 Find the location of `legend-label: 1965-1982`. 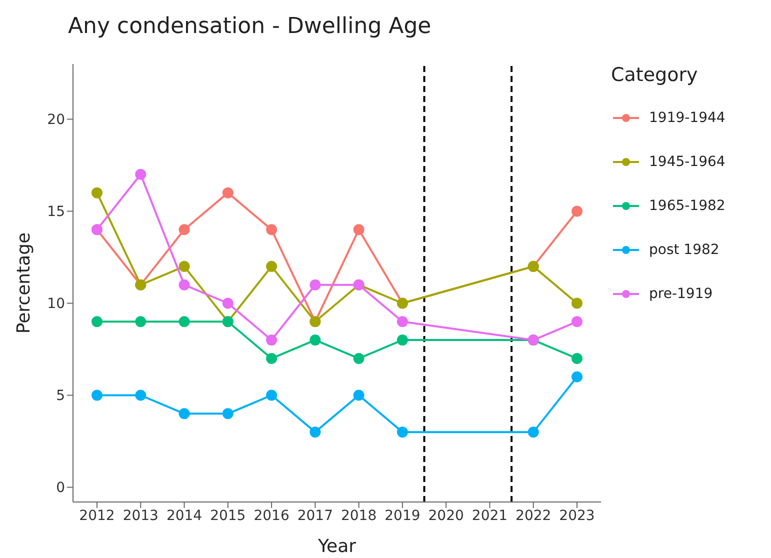

legend-label: 1965-1982 is located at coordinates (687, 206).